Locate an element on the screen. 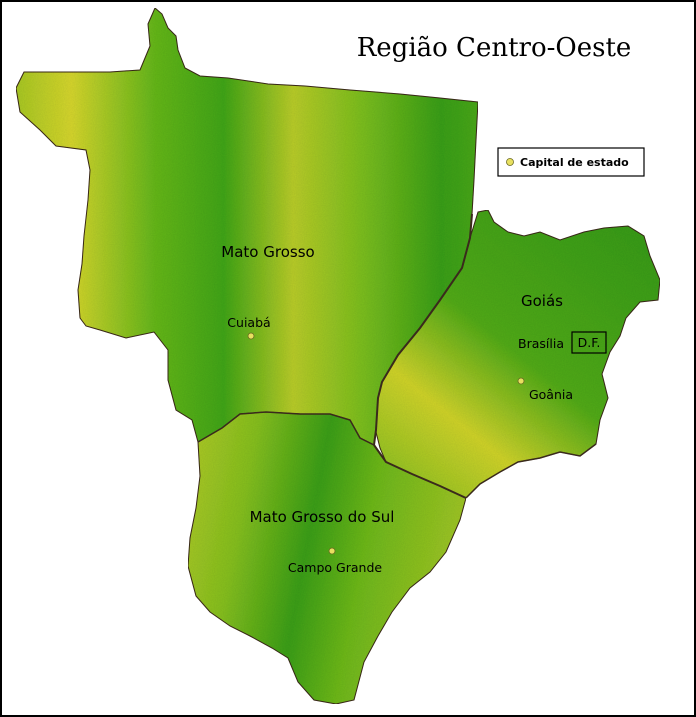 This screenshot has width=696, height=717. capital-label-goiania: Goânia is located at coordinates (551, 394).